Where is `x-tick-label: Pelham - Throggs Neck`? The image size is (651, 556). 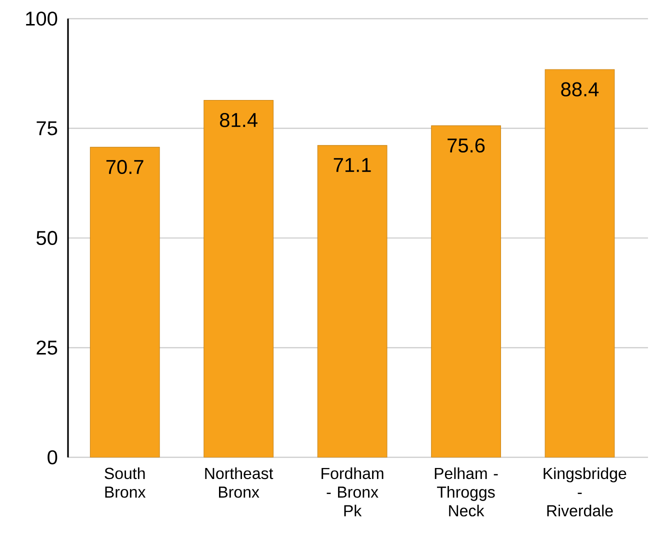 x-tick-label: Pelham - Throggs Neck is located at coordinates (466, 491).